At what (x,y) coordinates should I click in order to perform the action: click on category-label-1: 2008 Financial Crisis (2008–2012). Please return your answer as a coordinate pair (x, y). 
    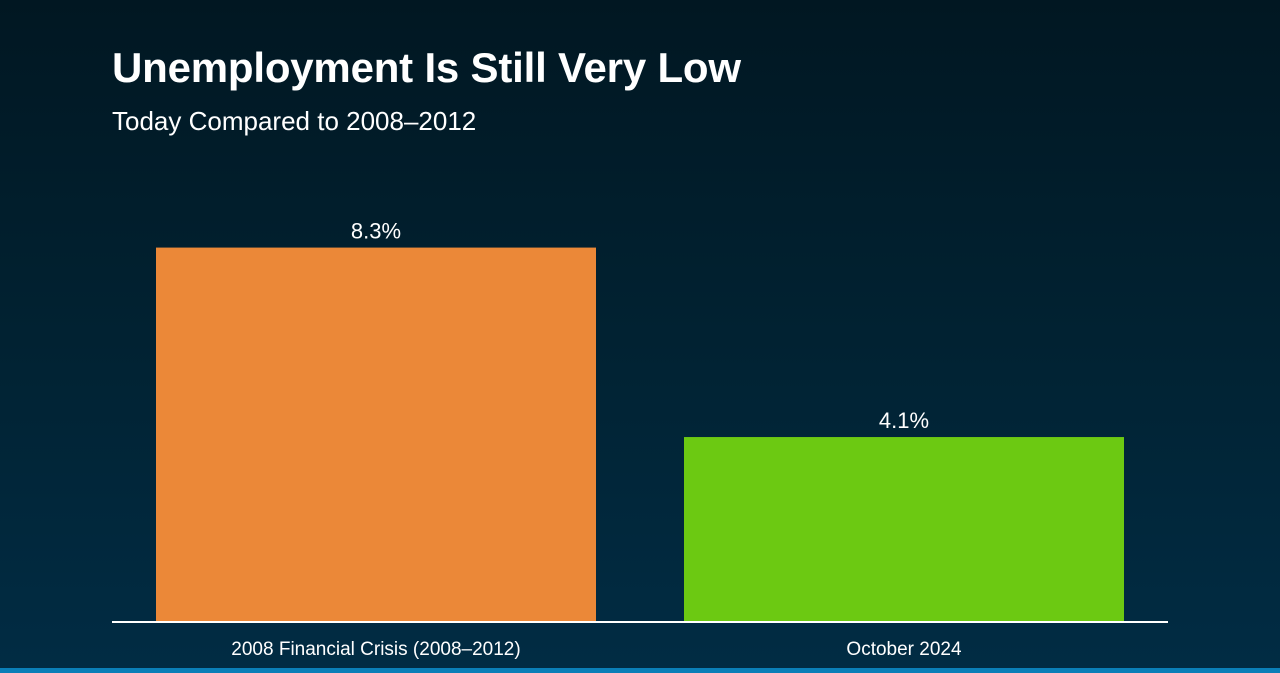
    Looking at the image, I should click on (375, 649).